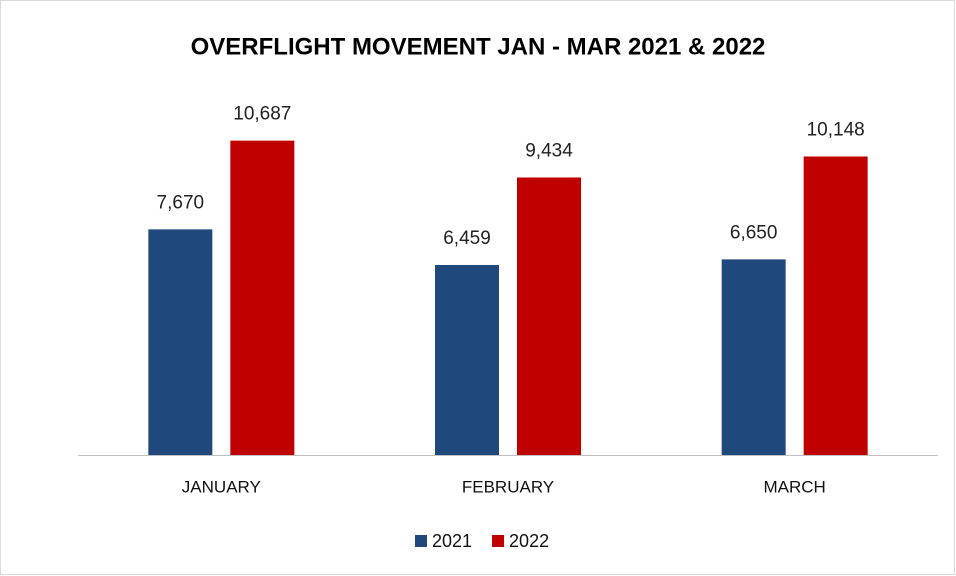  Describe the element at coordinates (529, 541) in the screenshot. I see `legend-label: 2022` at that location.